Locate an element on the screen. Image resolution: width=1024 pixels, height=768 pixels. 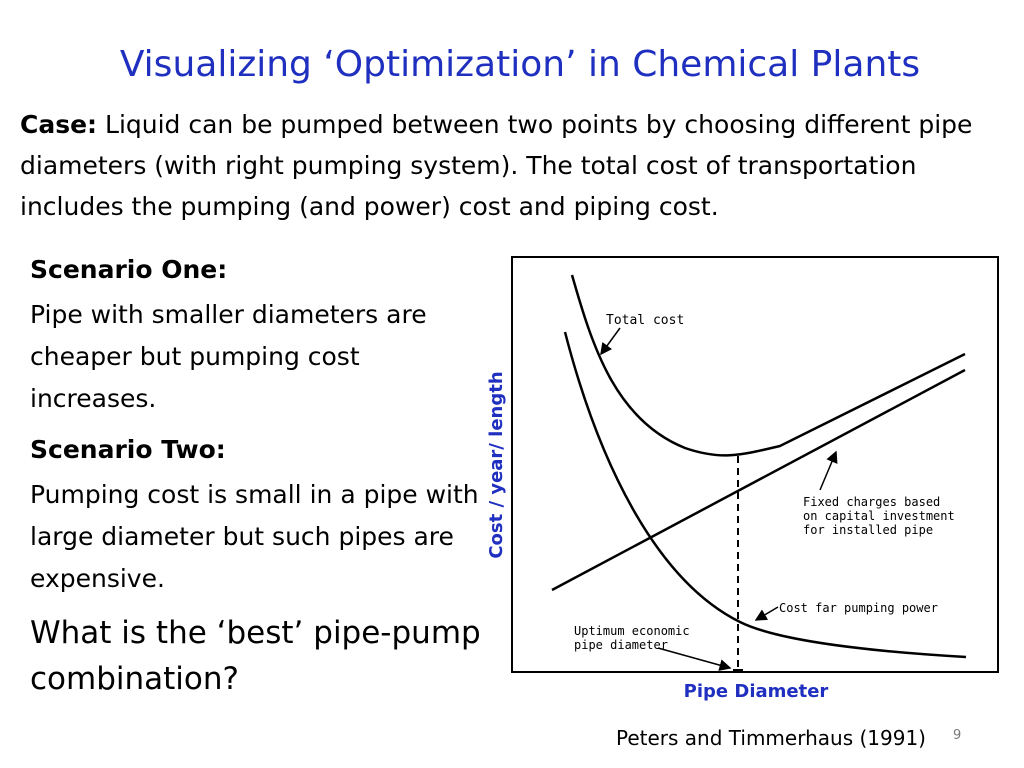
total-cost-label: Total cost is located at coordinates (645, 320).